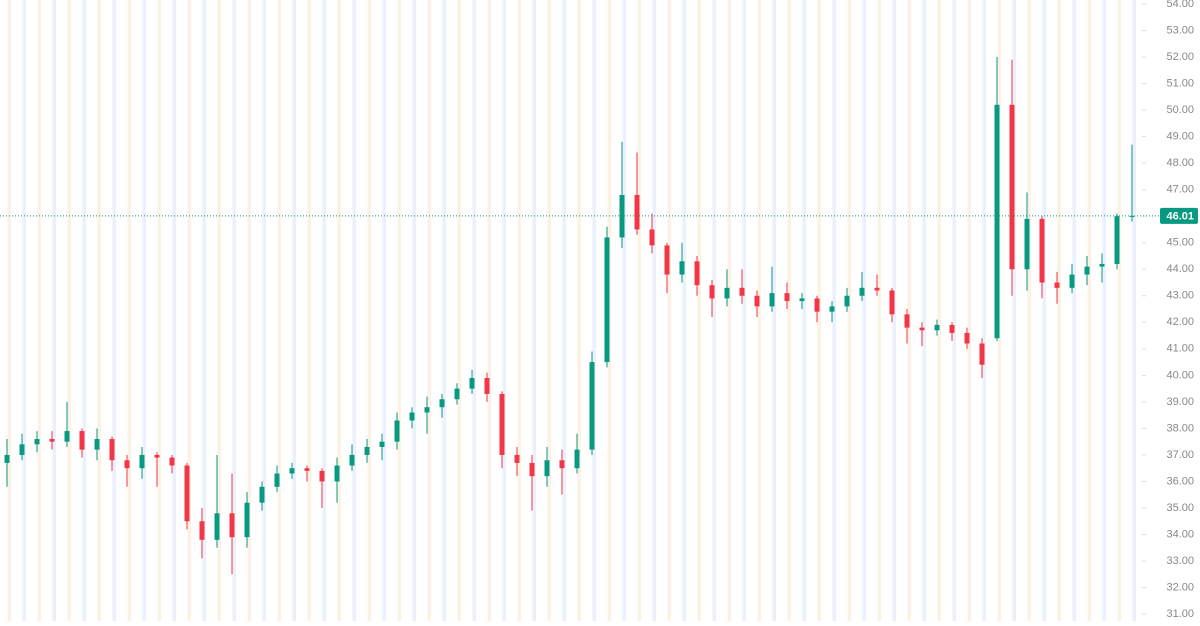 The width and height of the screenshot is (1200, 626). I want to click on y-tick-label: 41.00, so click(1180, 349).